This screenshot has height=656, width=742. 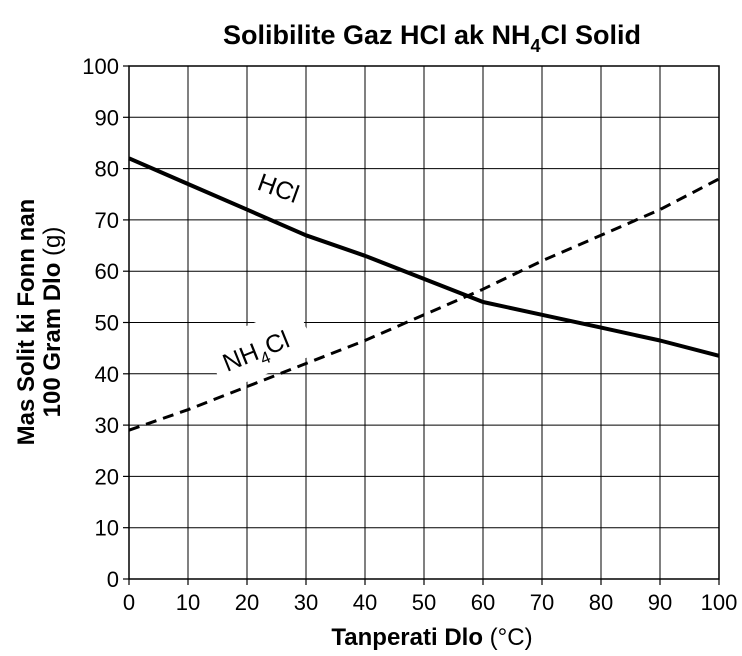 What do you see at coordinates (107, 374) in the screenshot?
I see `y-tick-label: 40` at bounding box center [107, 374].